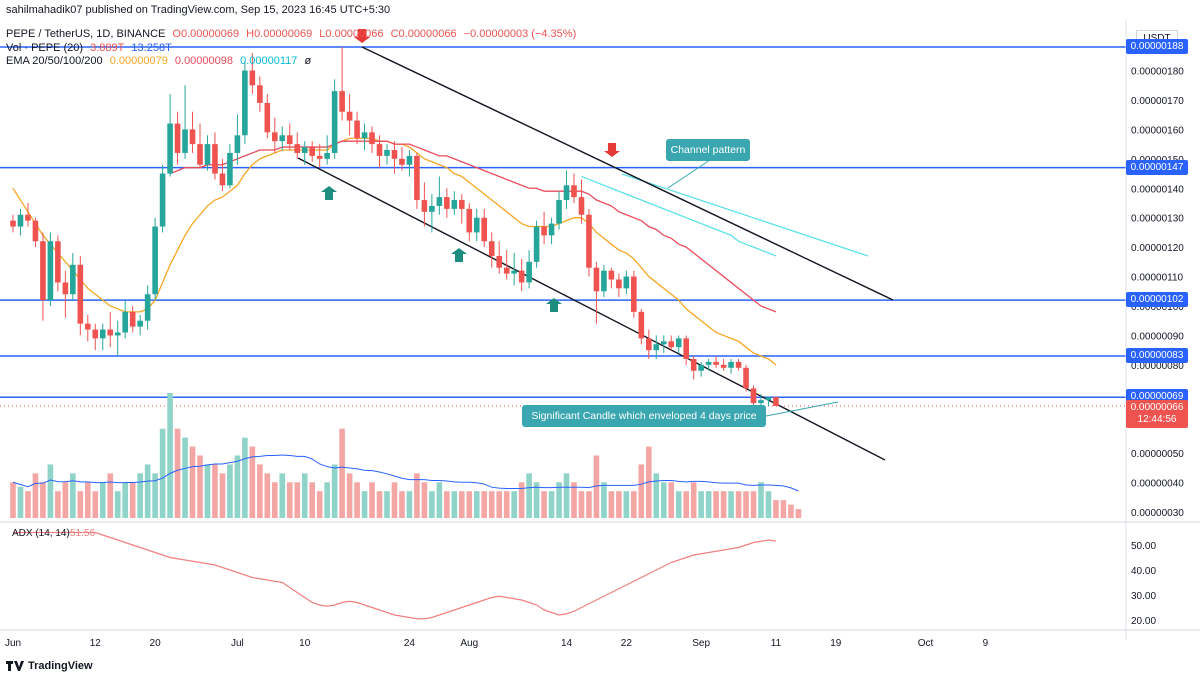 Image resolution: width=1200 pixels, height=681 pixels. Describe the element at coordinates (423, 34) in the screenshot. I see `ohlc-close: C0.00000066` at that location.